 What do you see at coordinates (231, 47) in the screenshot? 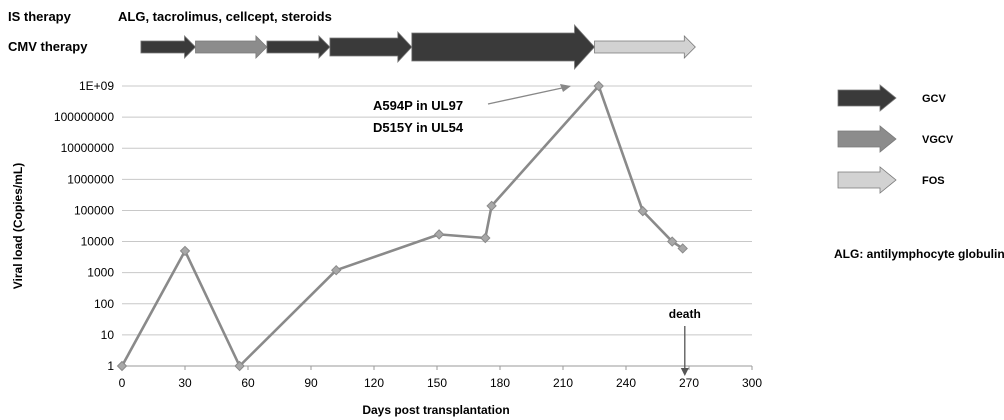
I see `therapy-arrow-vgcv` at bounding box center [231, 47].